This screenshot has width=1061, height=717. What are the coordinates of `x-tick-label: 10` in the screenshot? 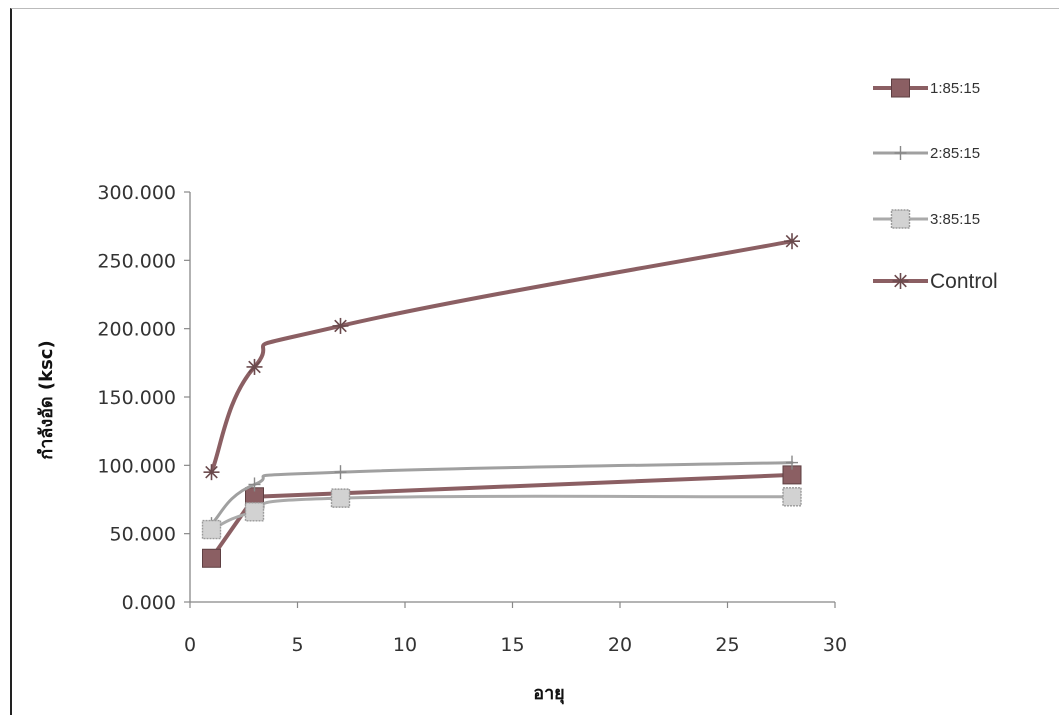 It's located at (405, 645).